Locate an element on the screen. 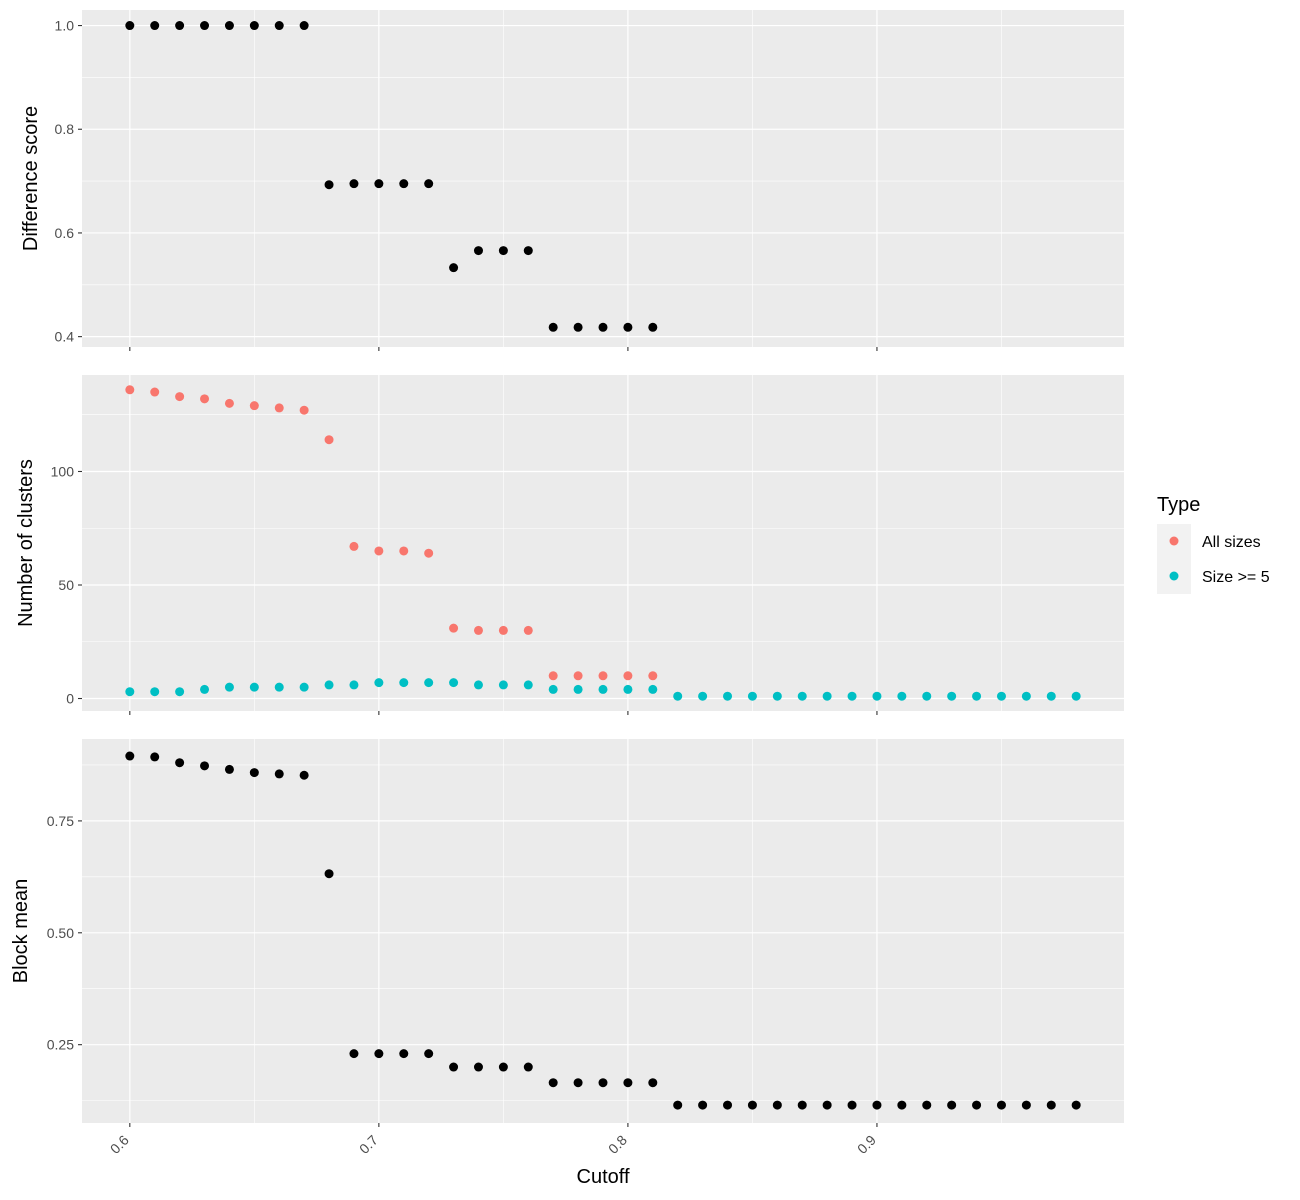  legend-title: Type is located at coordinates (1178, 505).